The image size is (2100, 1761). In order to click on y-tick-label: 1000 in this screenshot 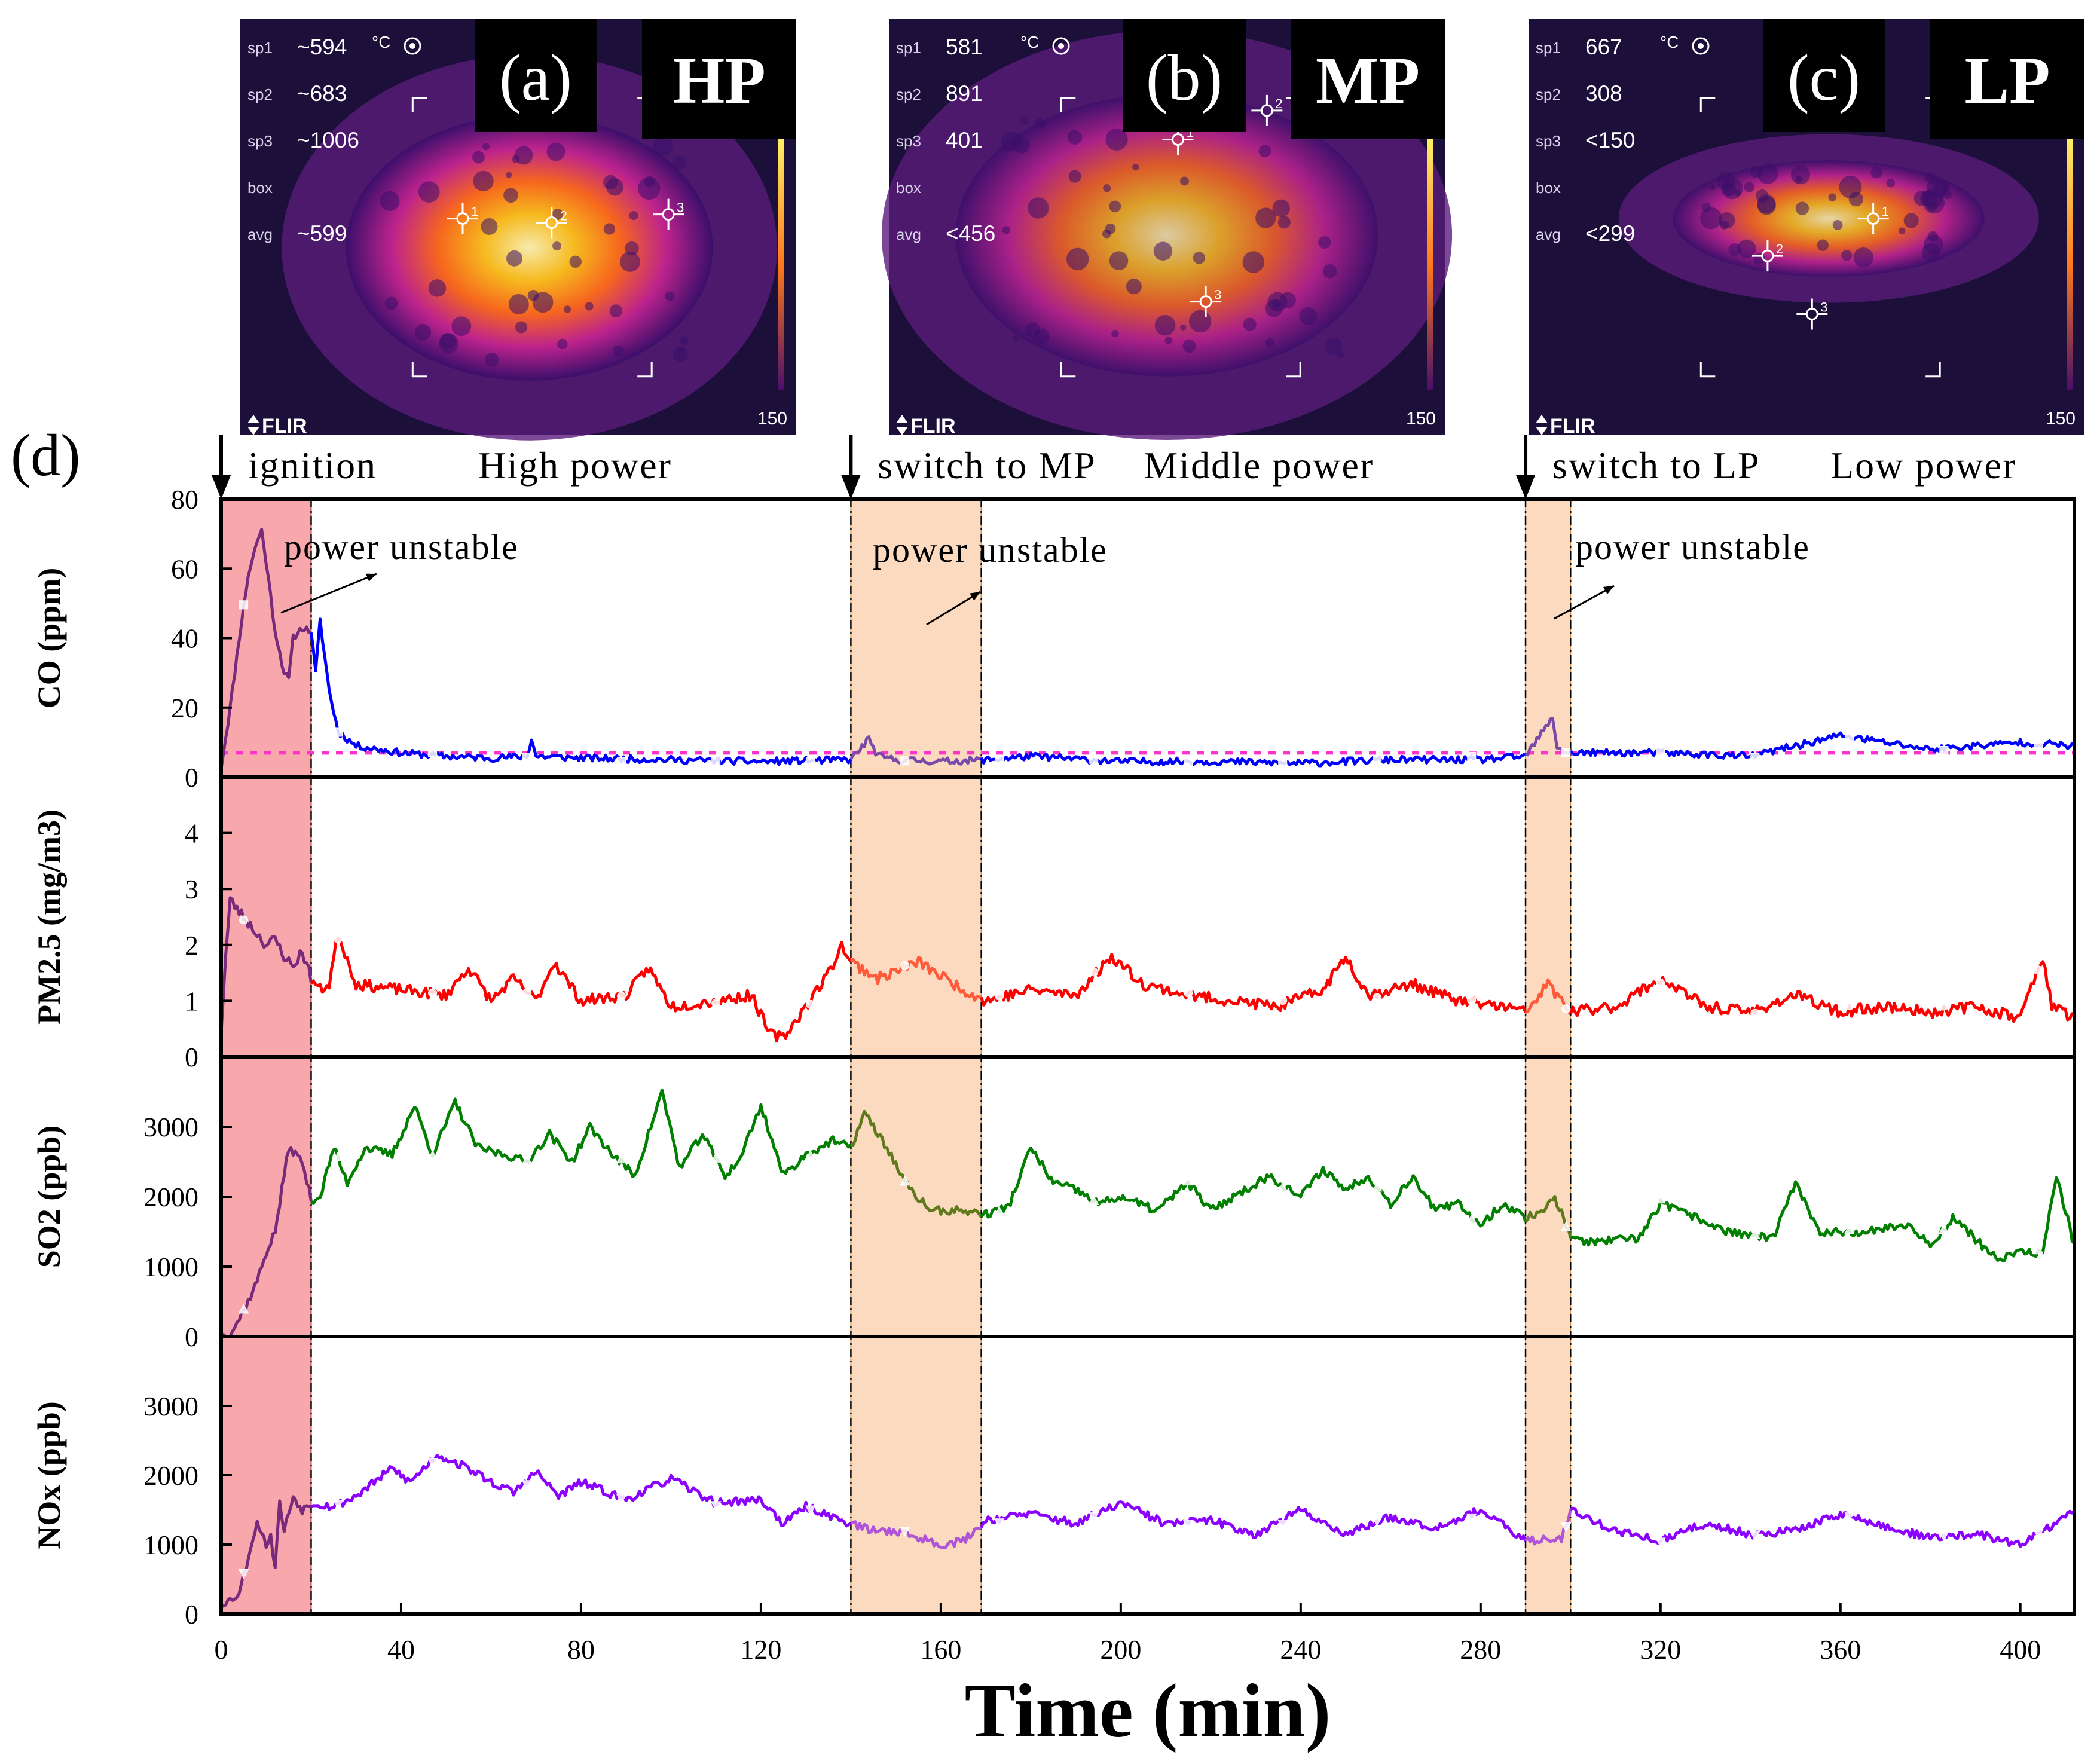, I will do `click(170, 1267)`.